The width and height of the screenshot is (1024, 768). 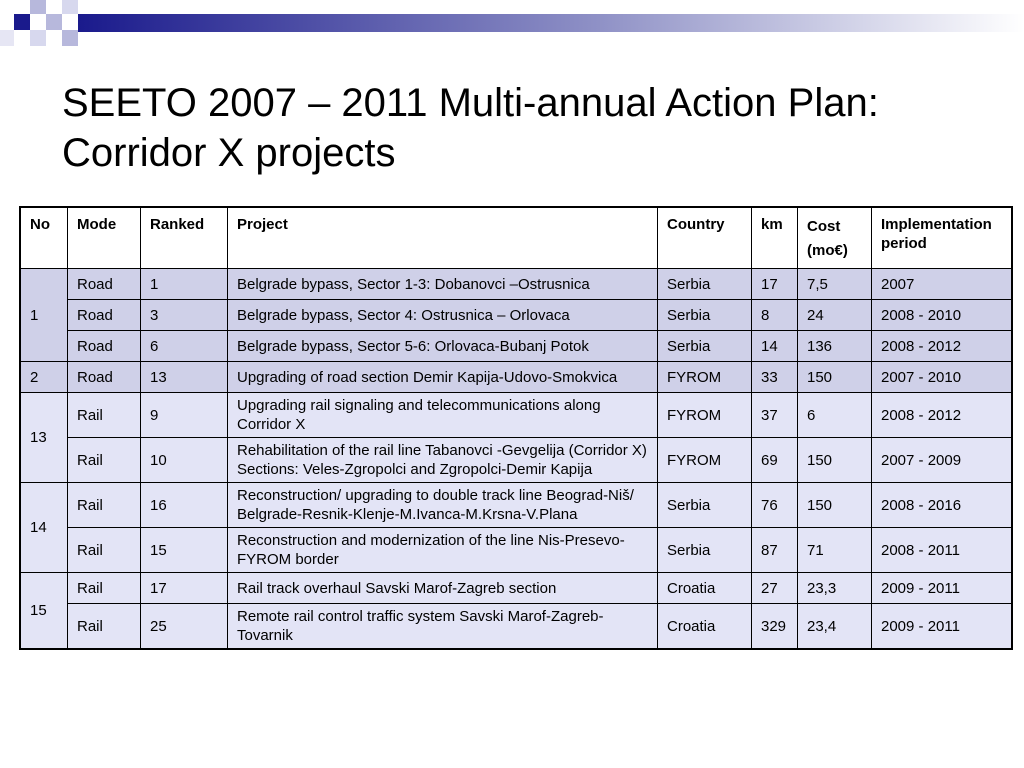 I want to click on cell-cost: 23,4, so click(x=834, y=626).